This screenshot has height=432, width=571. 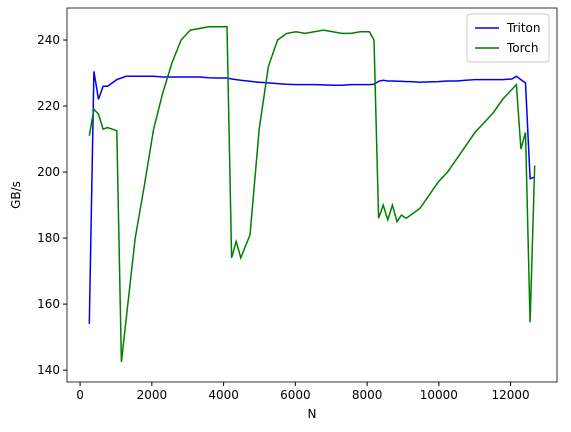 I want to click on y-tick-label: 200, so click(x=48, y=172).